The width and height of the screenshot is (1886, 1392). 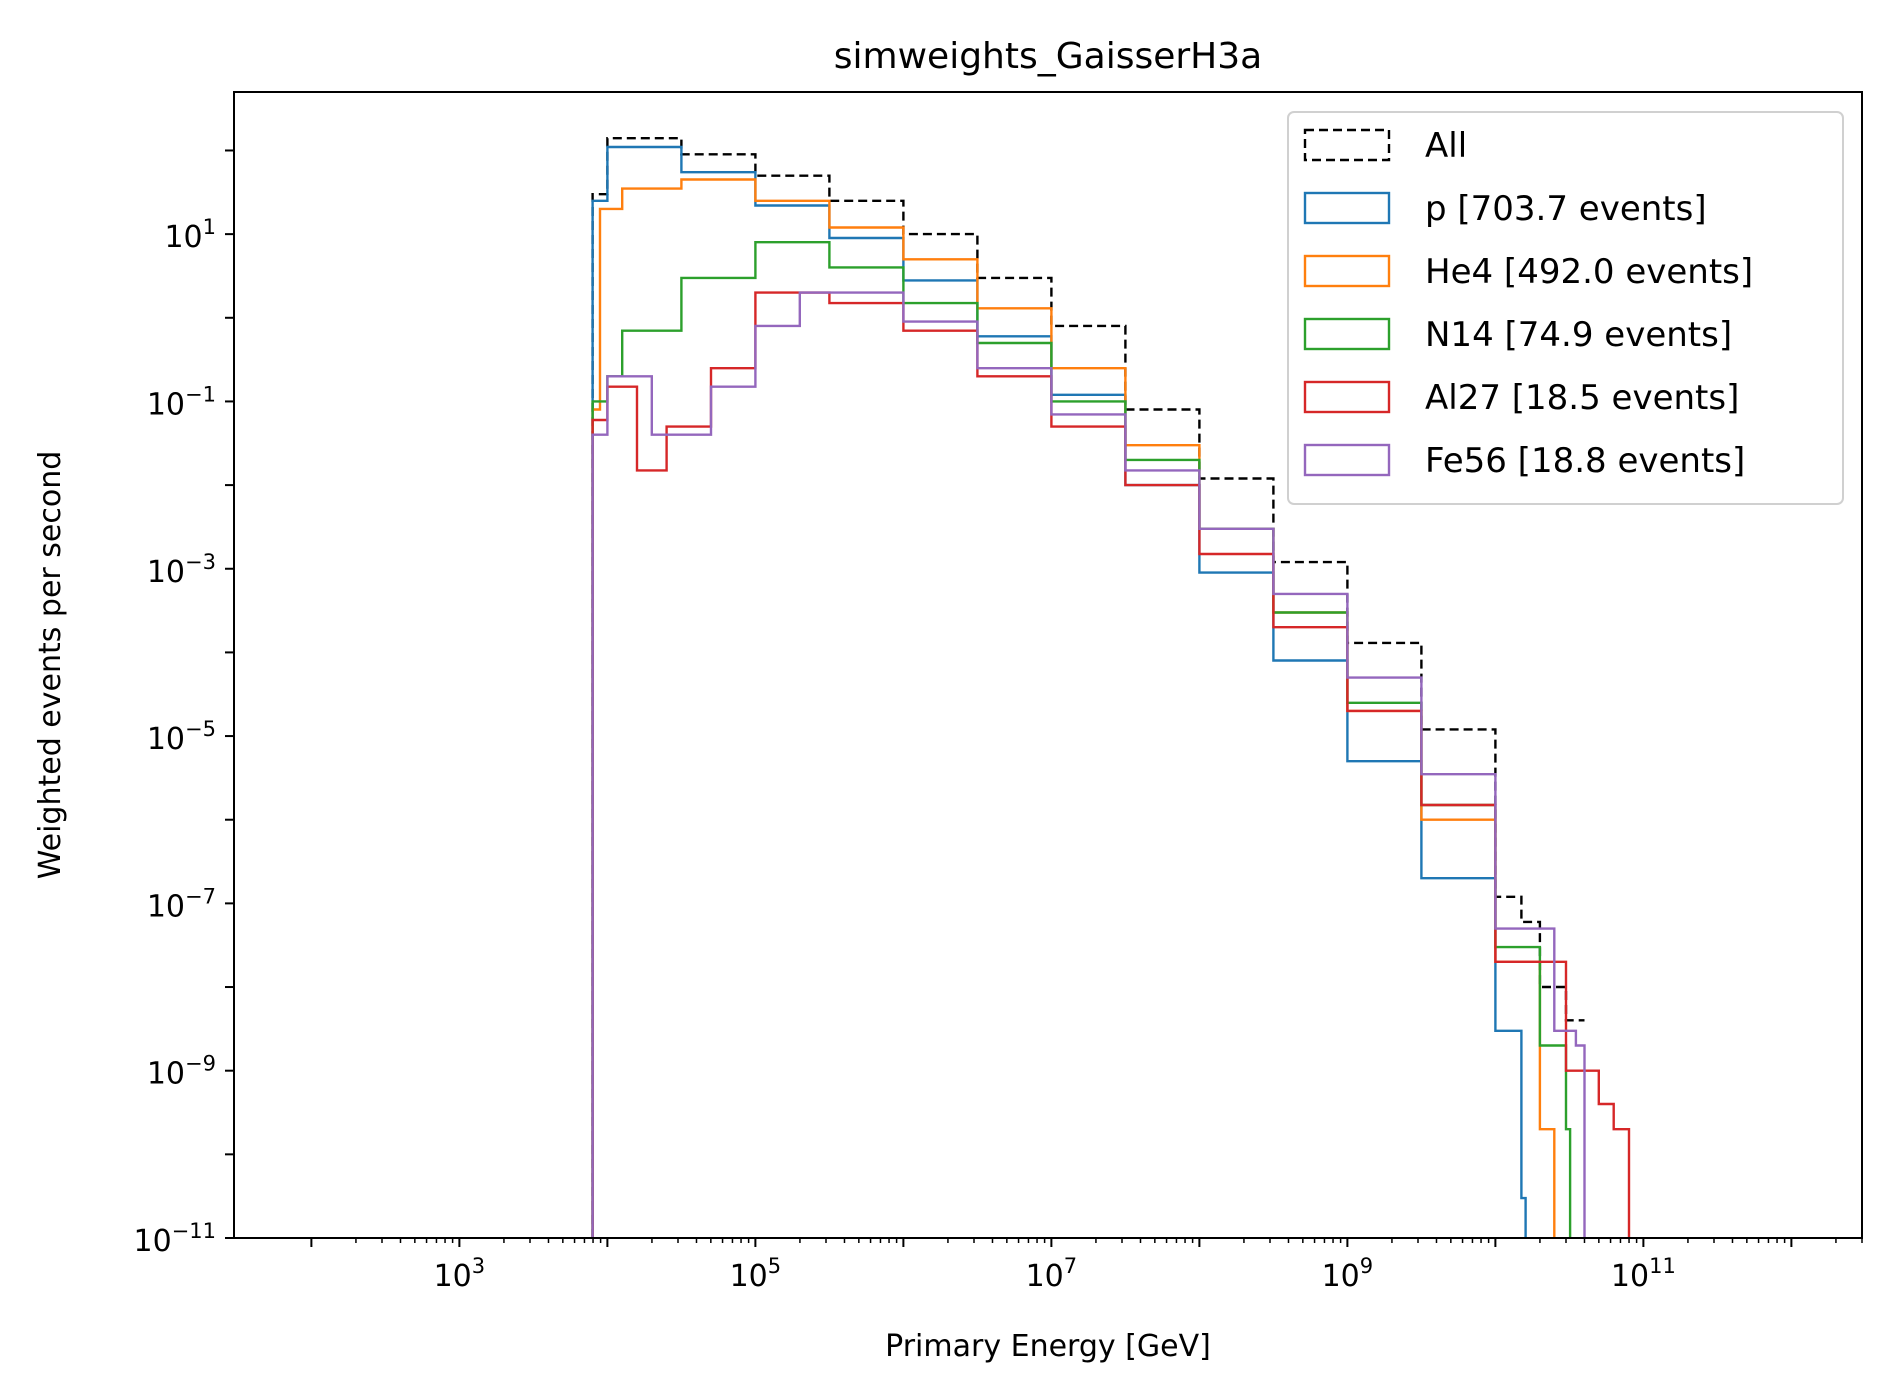 I want to click on y-tick-label-4: 10⁻⁷, so click(x=181, y=904).